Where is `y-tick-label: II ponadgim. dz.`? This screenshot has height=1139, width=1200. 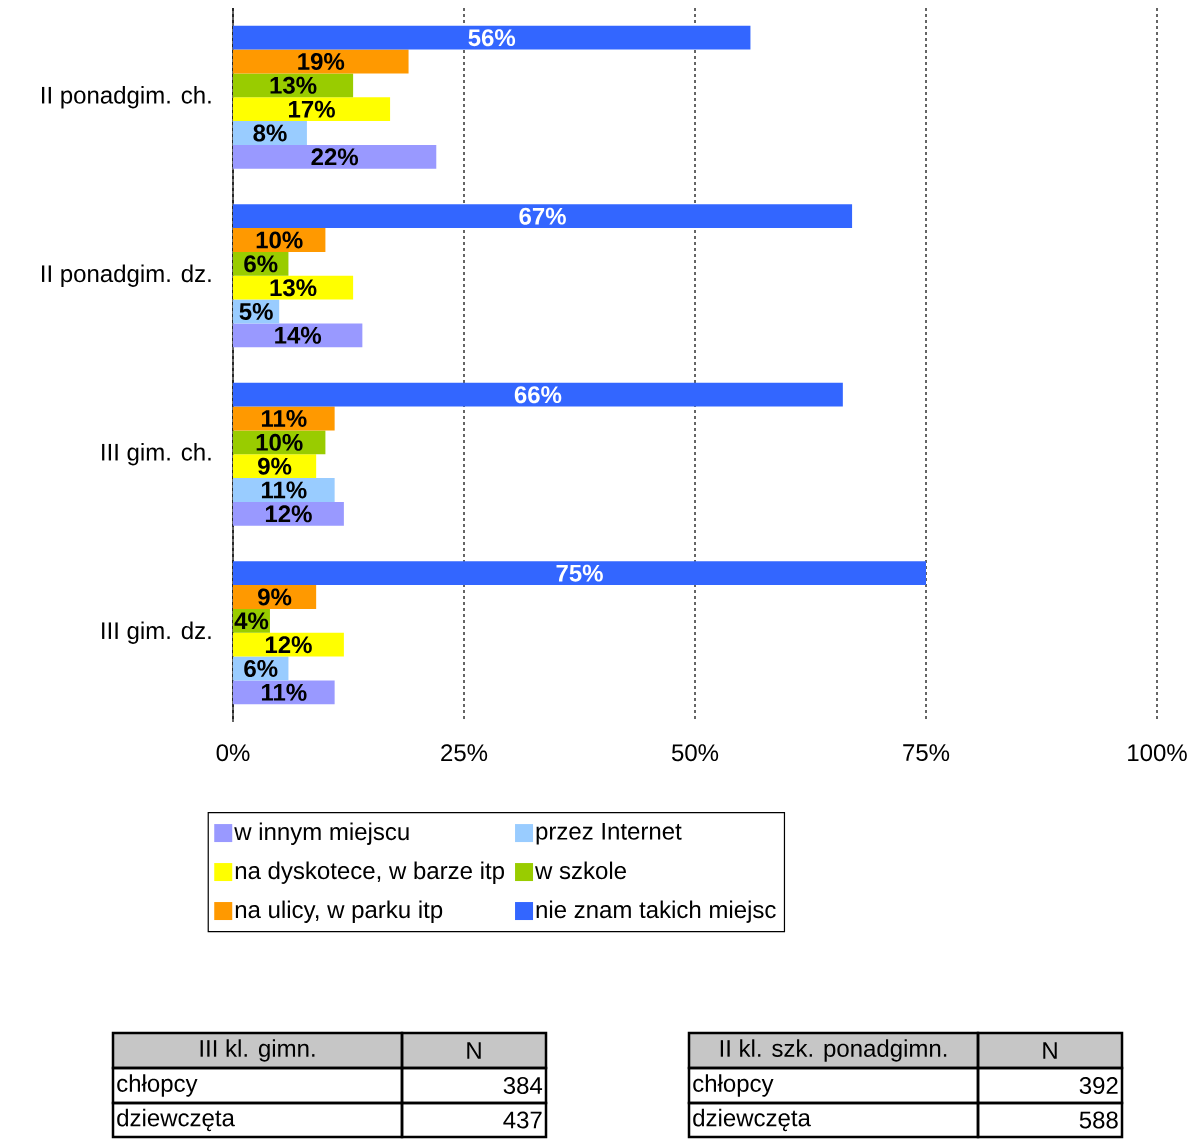
y-tick-label: II ponadgim. dz. is located at coordinates (126, 275).